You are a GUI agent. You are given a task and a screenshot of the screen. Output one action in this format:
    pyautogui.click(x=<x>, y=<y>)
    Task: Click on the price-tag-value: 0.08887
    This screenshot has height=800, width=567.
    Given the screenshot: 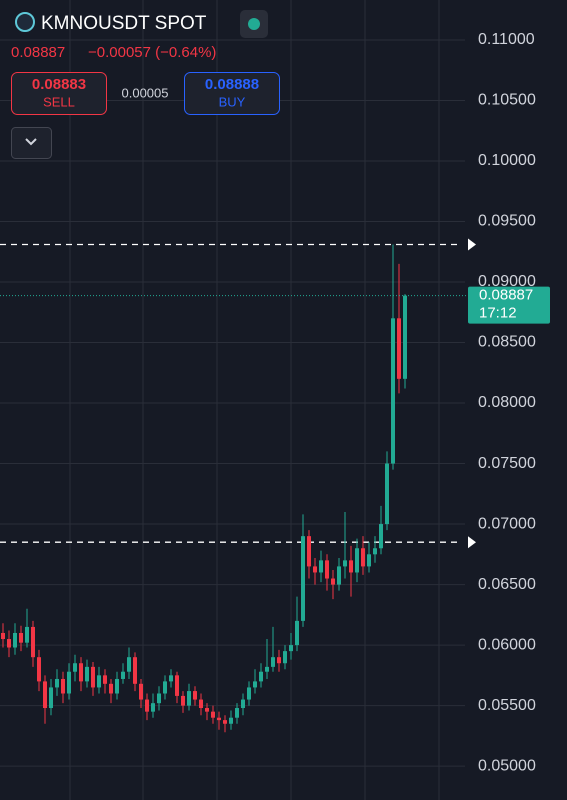 What is the action you would take?
    pyautogui.click(x=506, y=295)
    